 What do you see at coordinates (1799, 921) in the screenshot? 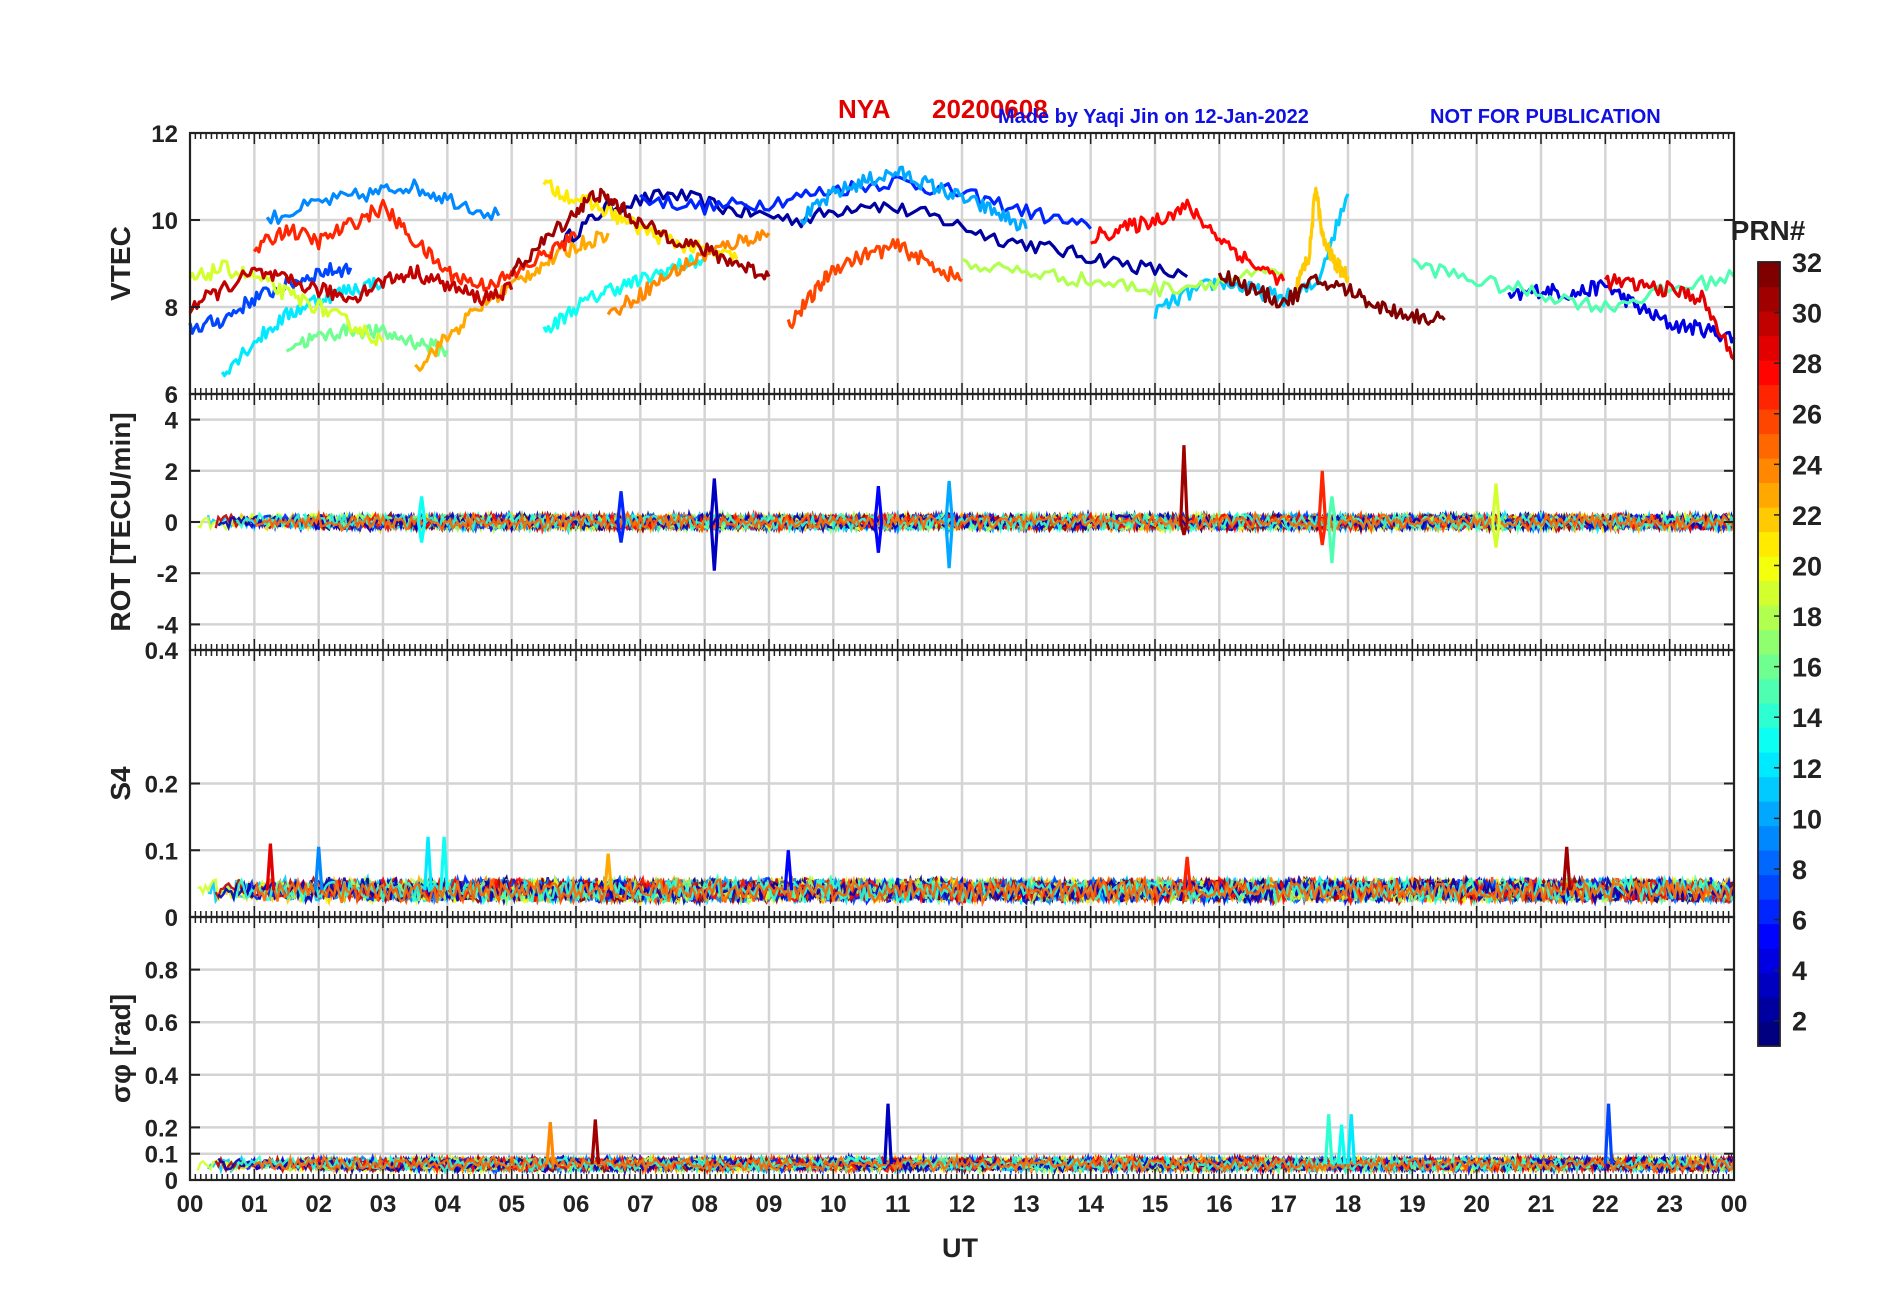
I see `colorbar-tick-label: 6` at bounding box center [1799, 921].